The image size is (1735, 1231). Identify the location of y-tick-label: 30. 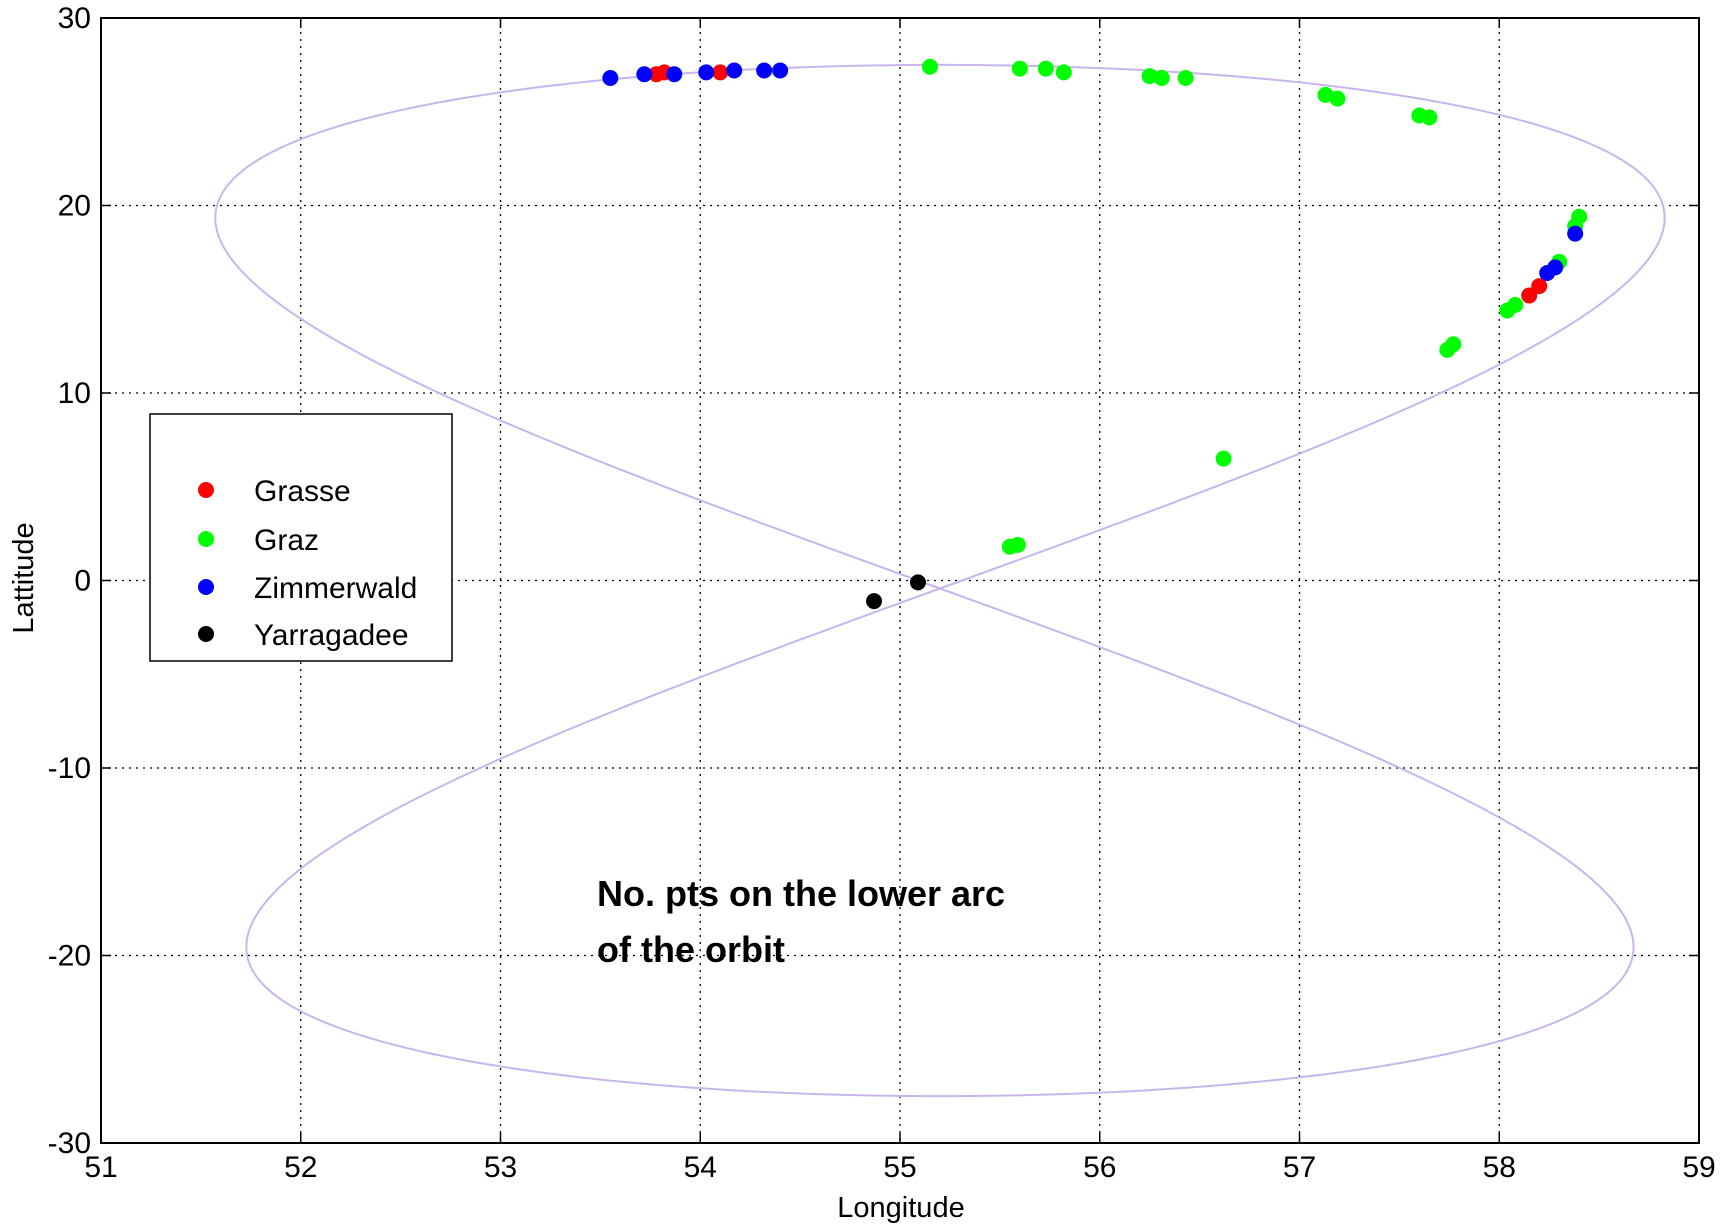
(74, 18).